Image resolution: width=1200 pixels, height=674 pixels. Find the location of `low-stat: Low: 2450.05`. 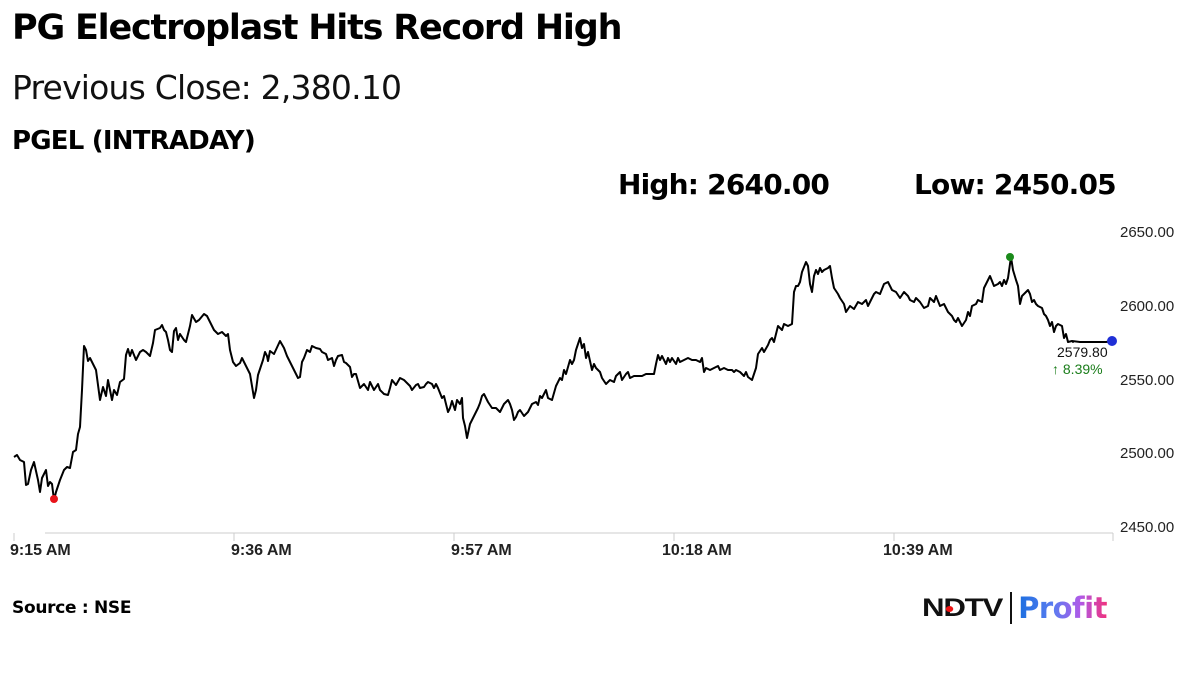

low-stat: Low: 2450.05 is located at coordinates (1015, 184).